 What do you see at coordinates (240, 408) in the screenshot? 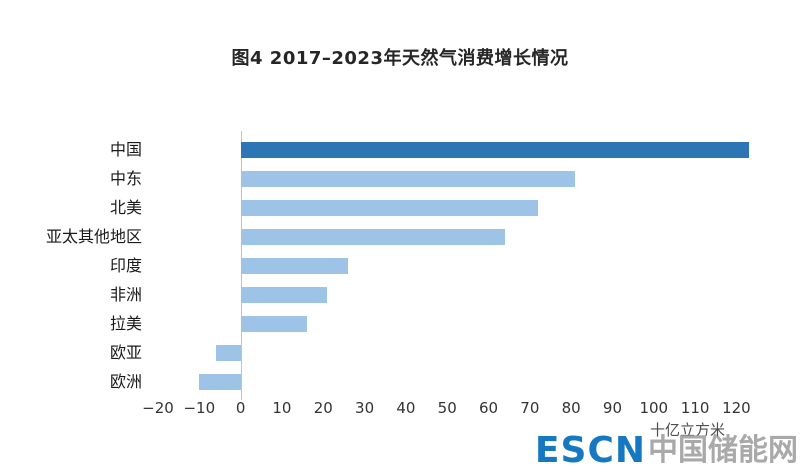
I see `x-tick-label: 0` at bounding box center [240, 408].